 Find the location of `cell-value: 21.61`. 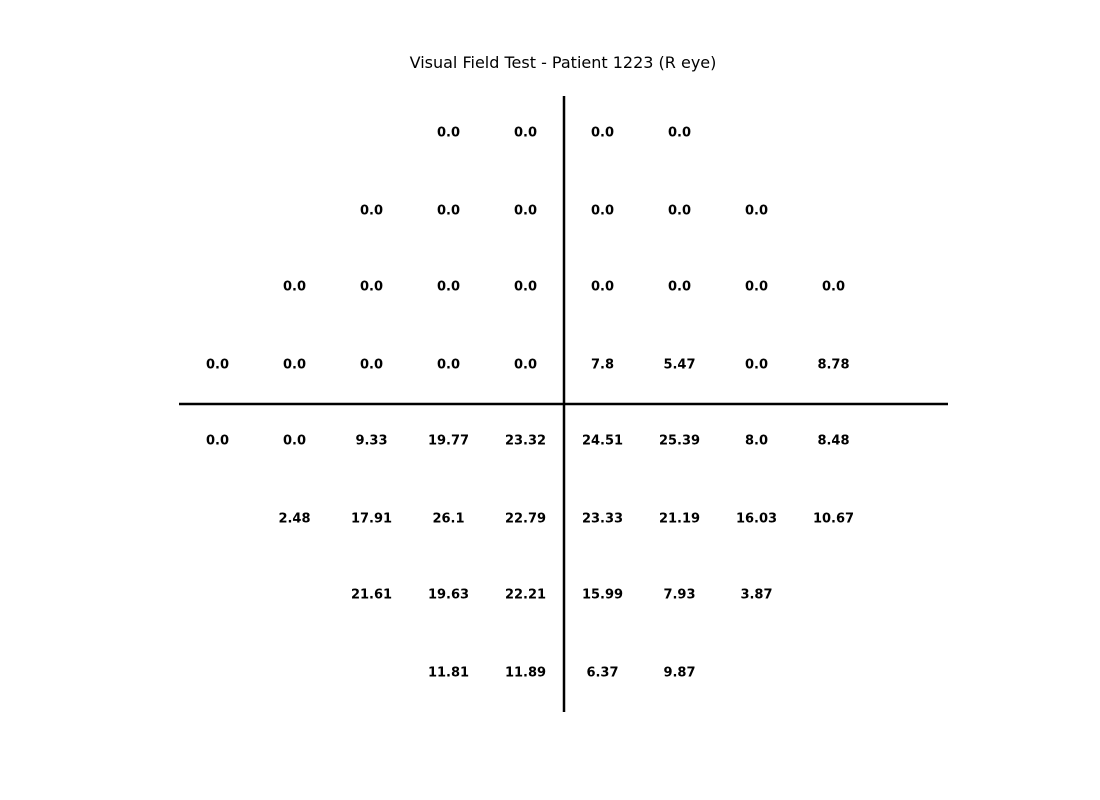

cell-value: 21.61 is located at coordinates (371, 595).